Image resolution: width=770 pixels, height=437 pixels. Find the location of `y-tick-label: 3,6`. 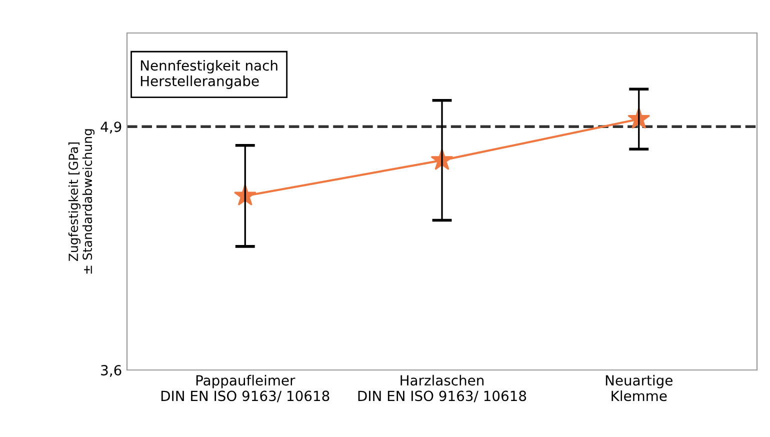

y-tick-label: 3,6 is located at coordinates (111, 370).